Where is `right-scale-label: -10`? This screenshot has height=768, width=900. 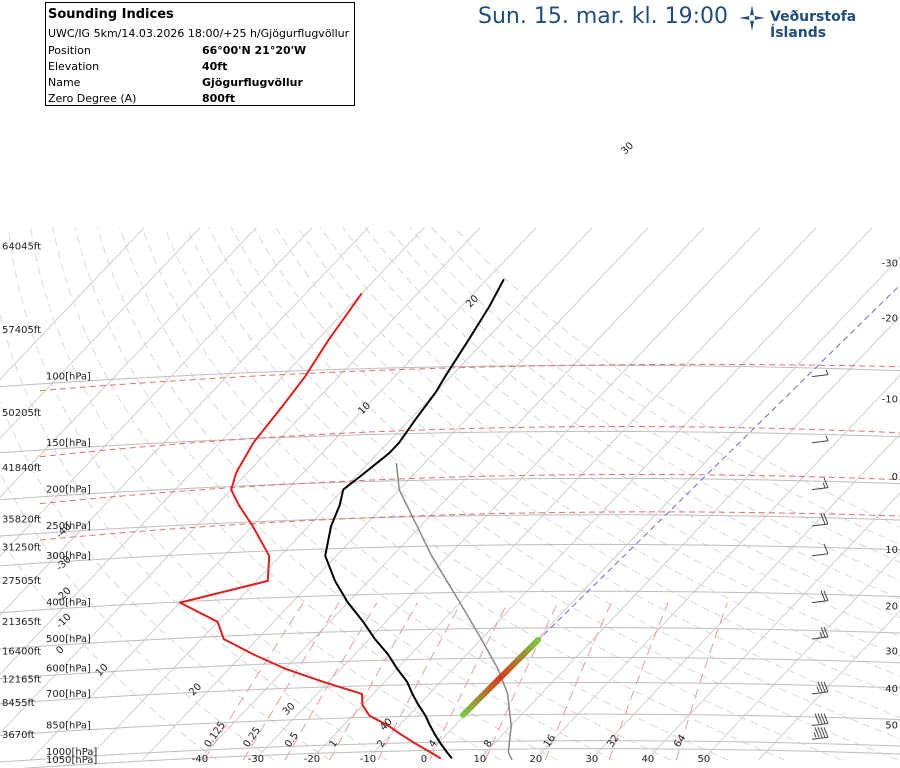
right-scale-label: -10 is located at coordinates (890, 399).